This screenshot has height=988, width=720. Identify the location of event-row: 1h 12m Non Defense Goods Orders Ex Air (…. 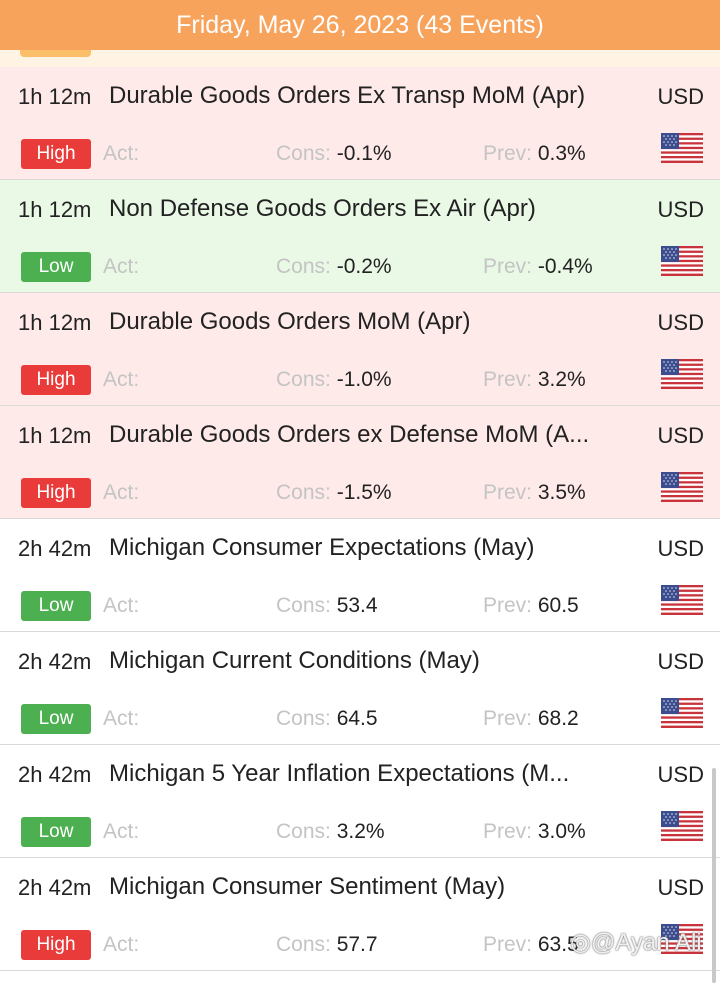
(360, 236).